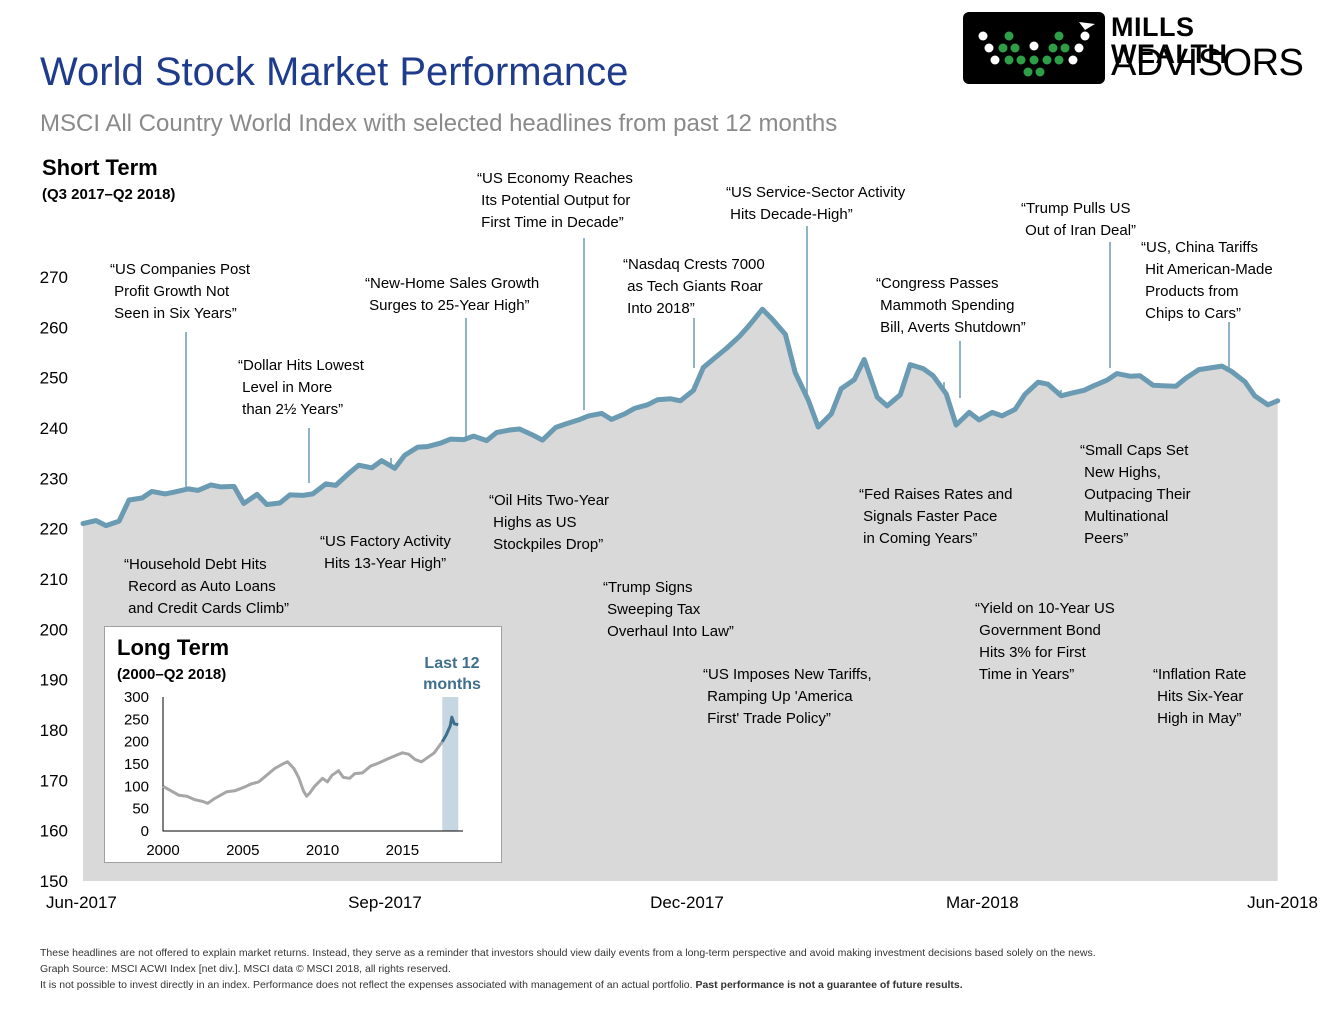  What do you see at coordinates (136, 764) in the screenshot?
I see `inset-y-tick-label: 150` at bounding box center [136, 764].